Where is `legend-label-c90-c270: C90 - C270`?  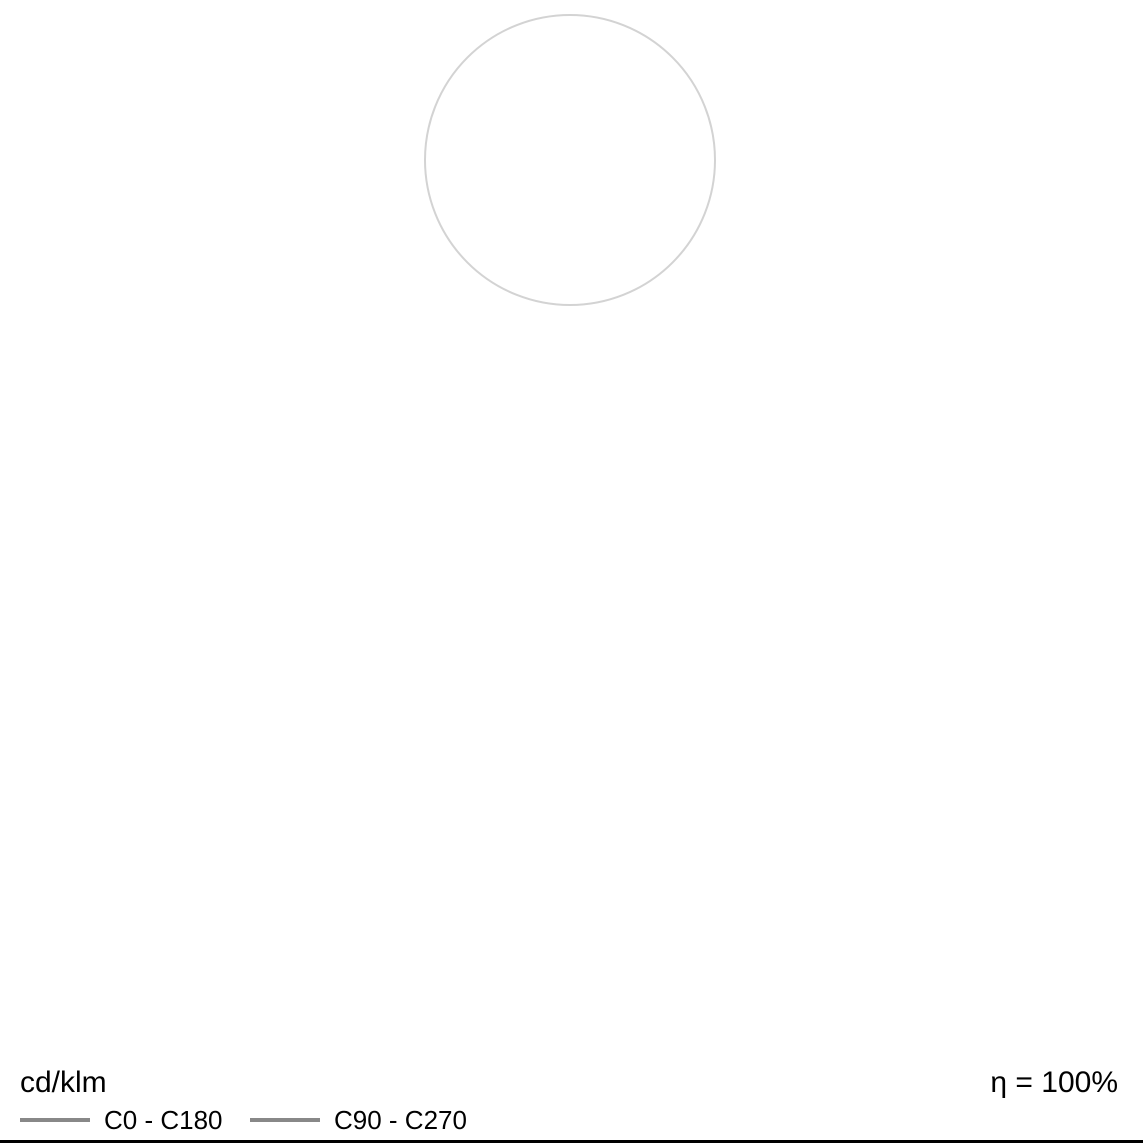 legend-label-c90-c270: C90 - C270 is located at coordinates (400, 1119).